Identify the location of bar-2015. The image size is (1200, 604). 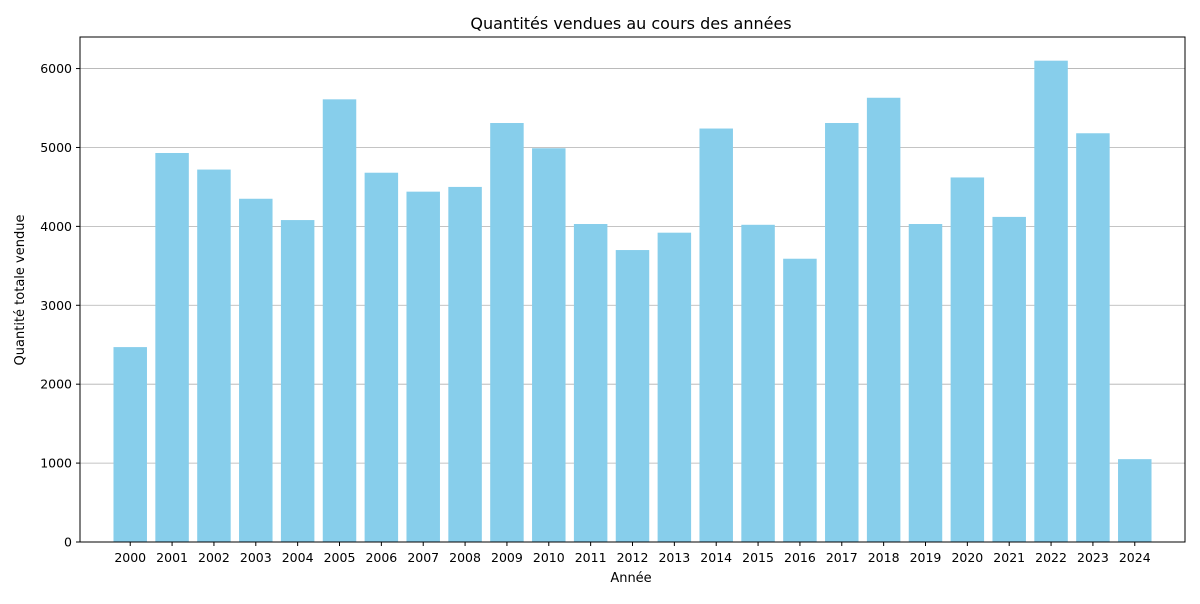
(758, 383).